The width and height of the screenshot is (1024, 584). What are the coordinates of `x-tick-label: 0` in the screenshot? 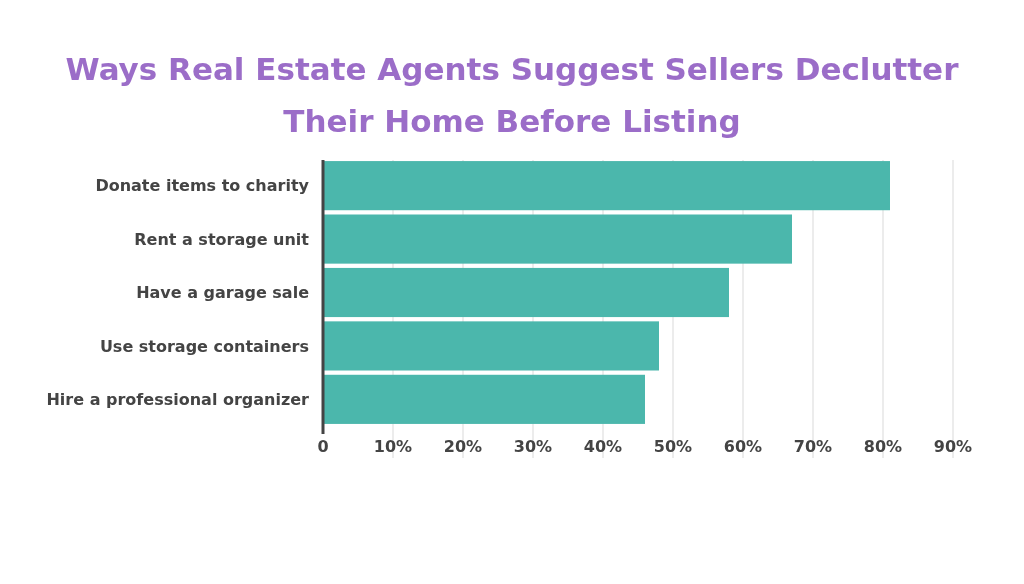 It's located at (323, 446).